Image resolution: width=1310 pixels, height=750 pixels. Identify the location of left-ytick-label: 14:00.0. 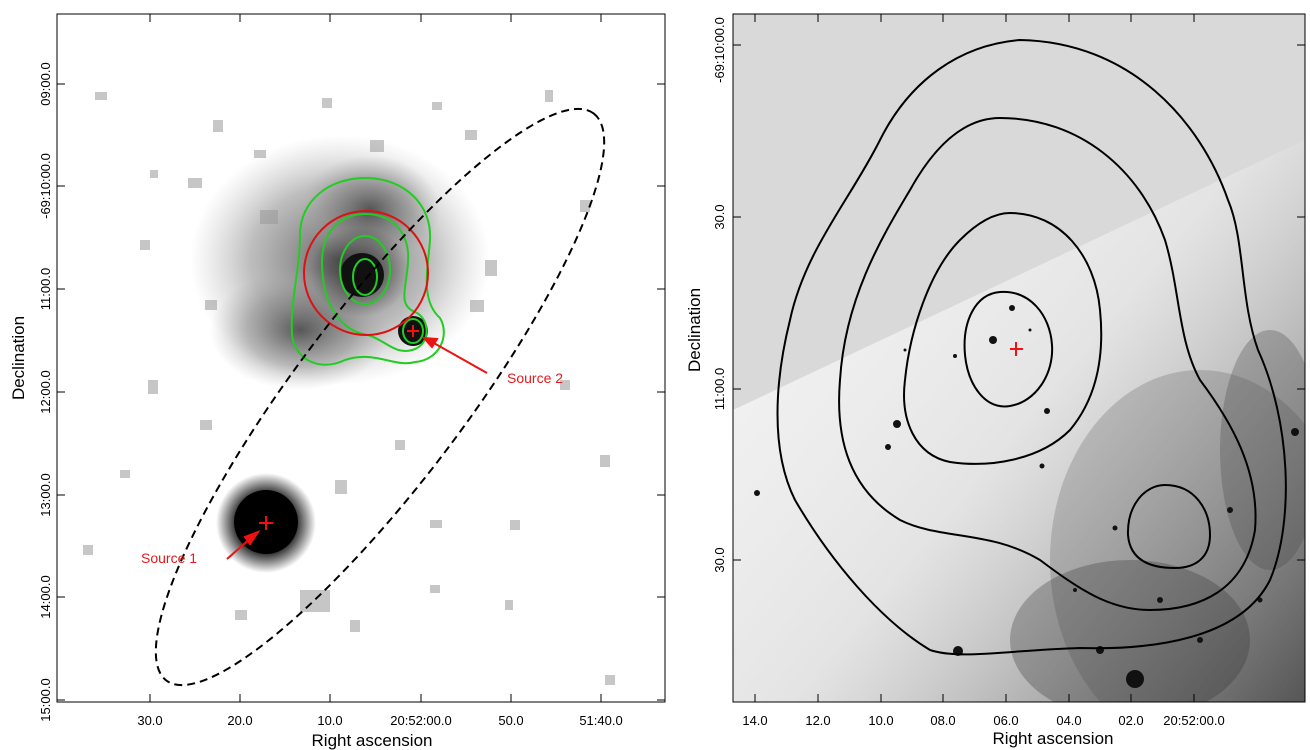
(45, 596).